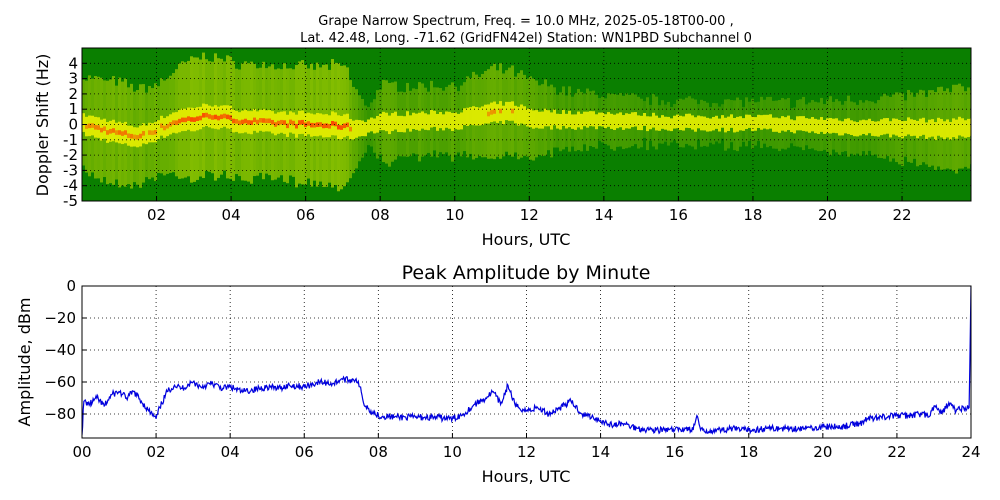 The width and height of the screenshot is (1000, 500). Describe the element at coordinates (380, 215) in the screenshot. I see `spectrogram-x-tick-label: 08` at that location.